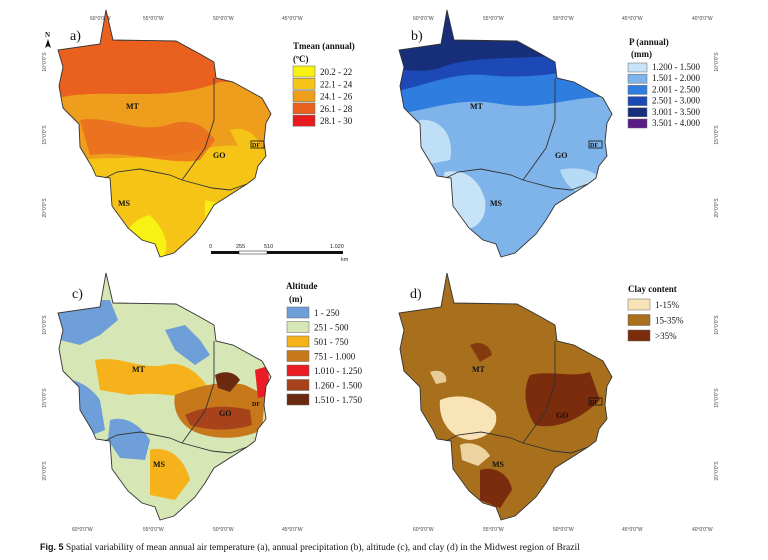 This screenshot has width=768, height=560. I want to click on legend-label: 751 - 1.000, so click(335, 357).